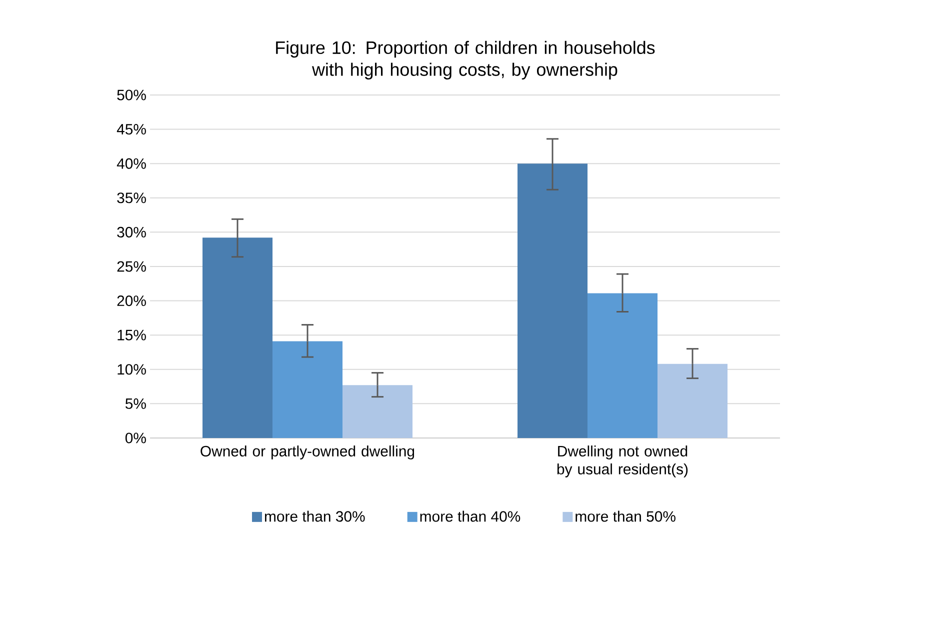 This screenshot has width=938, height=637. Describe the element at coordinates (131, 129) in the screenshot. I see `y-tick-label: 45%` at that location.